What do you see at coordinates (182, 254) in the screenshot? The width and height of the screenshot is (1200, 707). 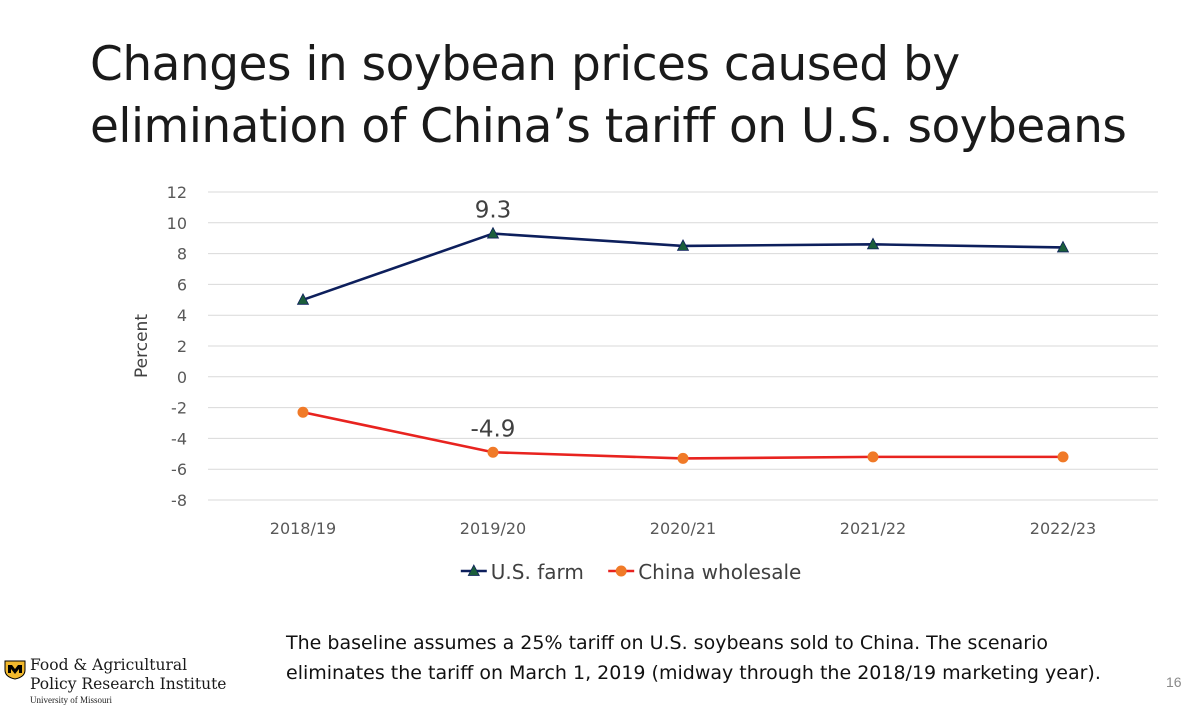 I see `y-tick-label: 8` at bounding box center [182, 254].